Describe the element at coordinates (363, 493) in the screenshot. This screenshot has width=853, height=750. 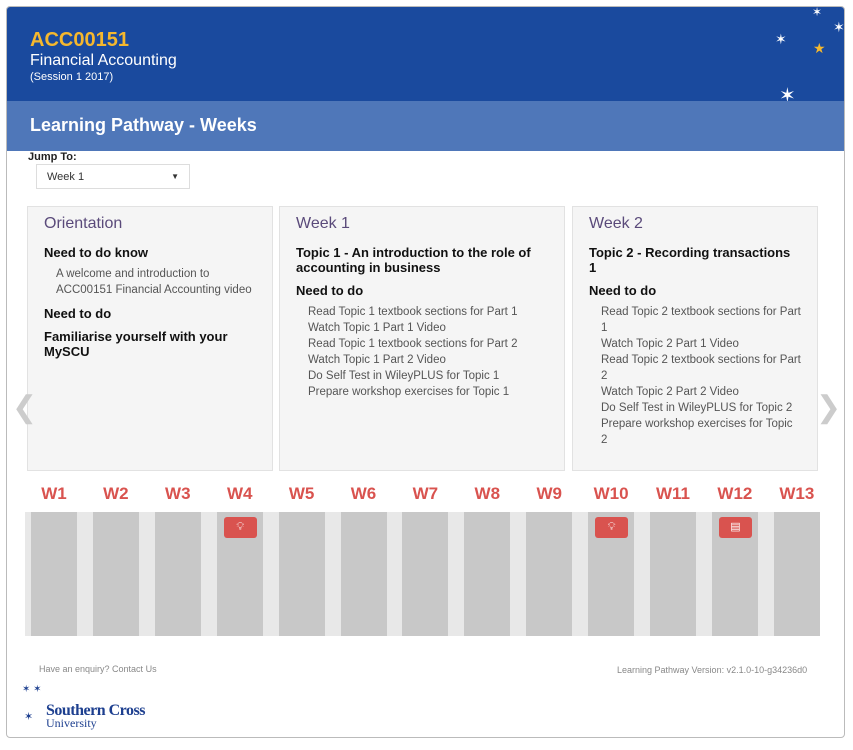
I see `week-label: W6` at that location.